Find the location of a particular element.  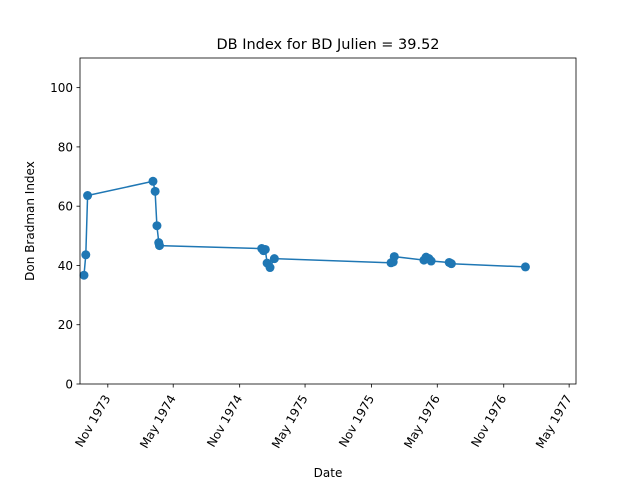

x-tick-label: Nov 1974 is located at coordinates (224, 421).